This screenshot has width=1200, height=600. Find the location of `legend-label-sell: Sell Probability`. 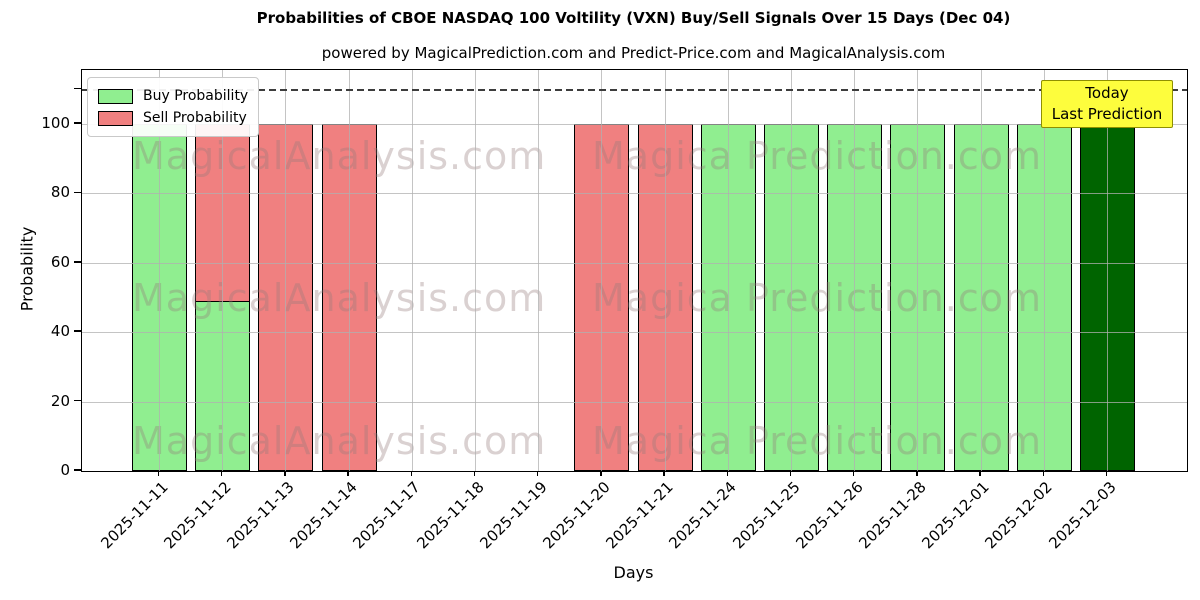

legend-label-sell: Sell Probability is located at coordinates (195, 118).